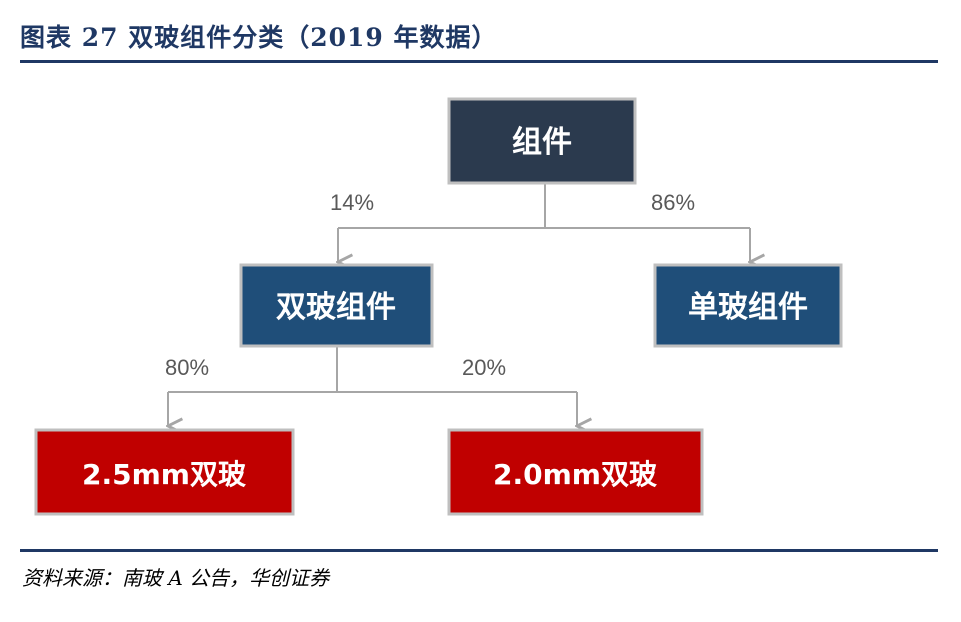  I want to click on share-2-5mm: 80%, so click(187, 367).